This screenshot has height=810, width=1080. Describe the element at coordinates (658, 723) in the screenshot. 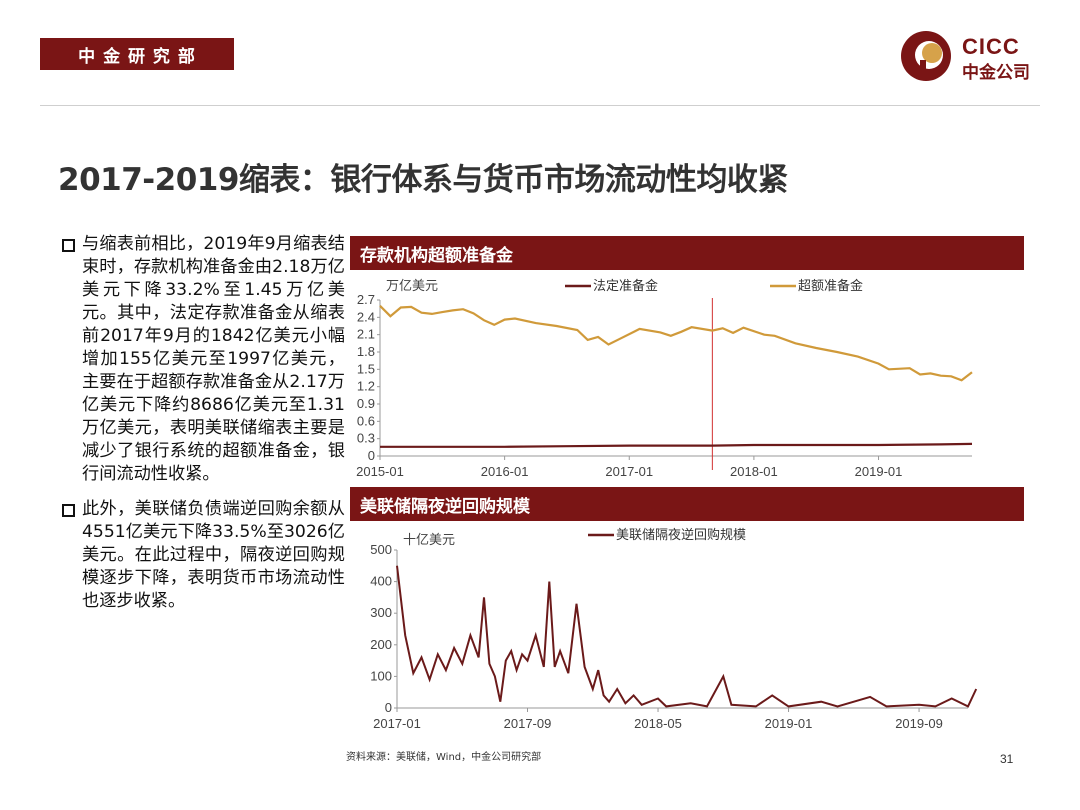

I see `x-tick-label: 2018-05` at that location.